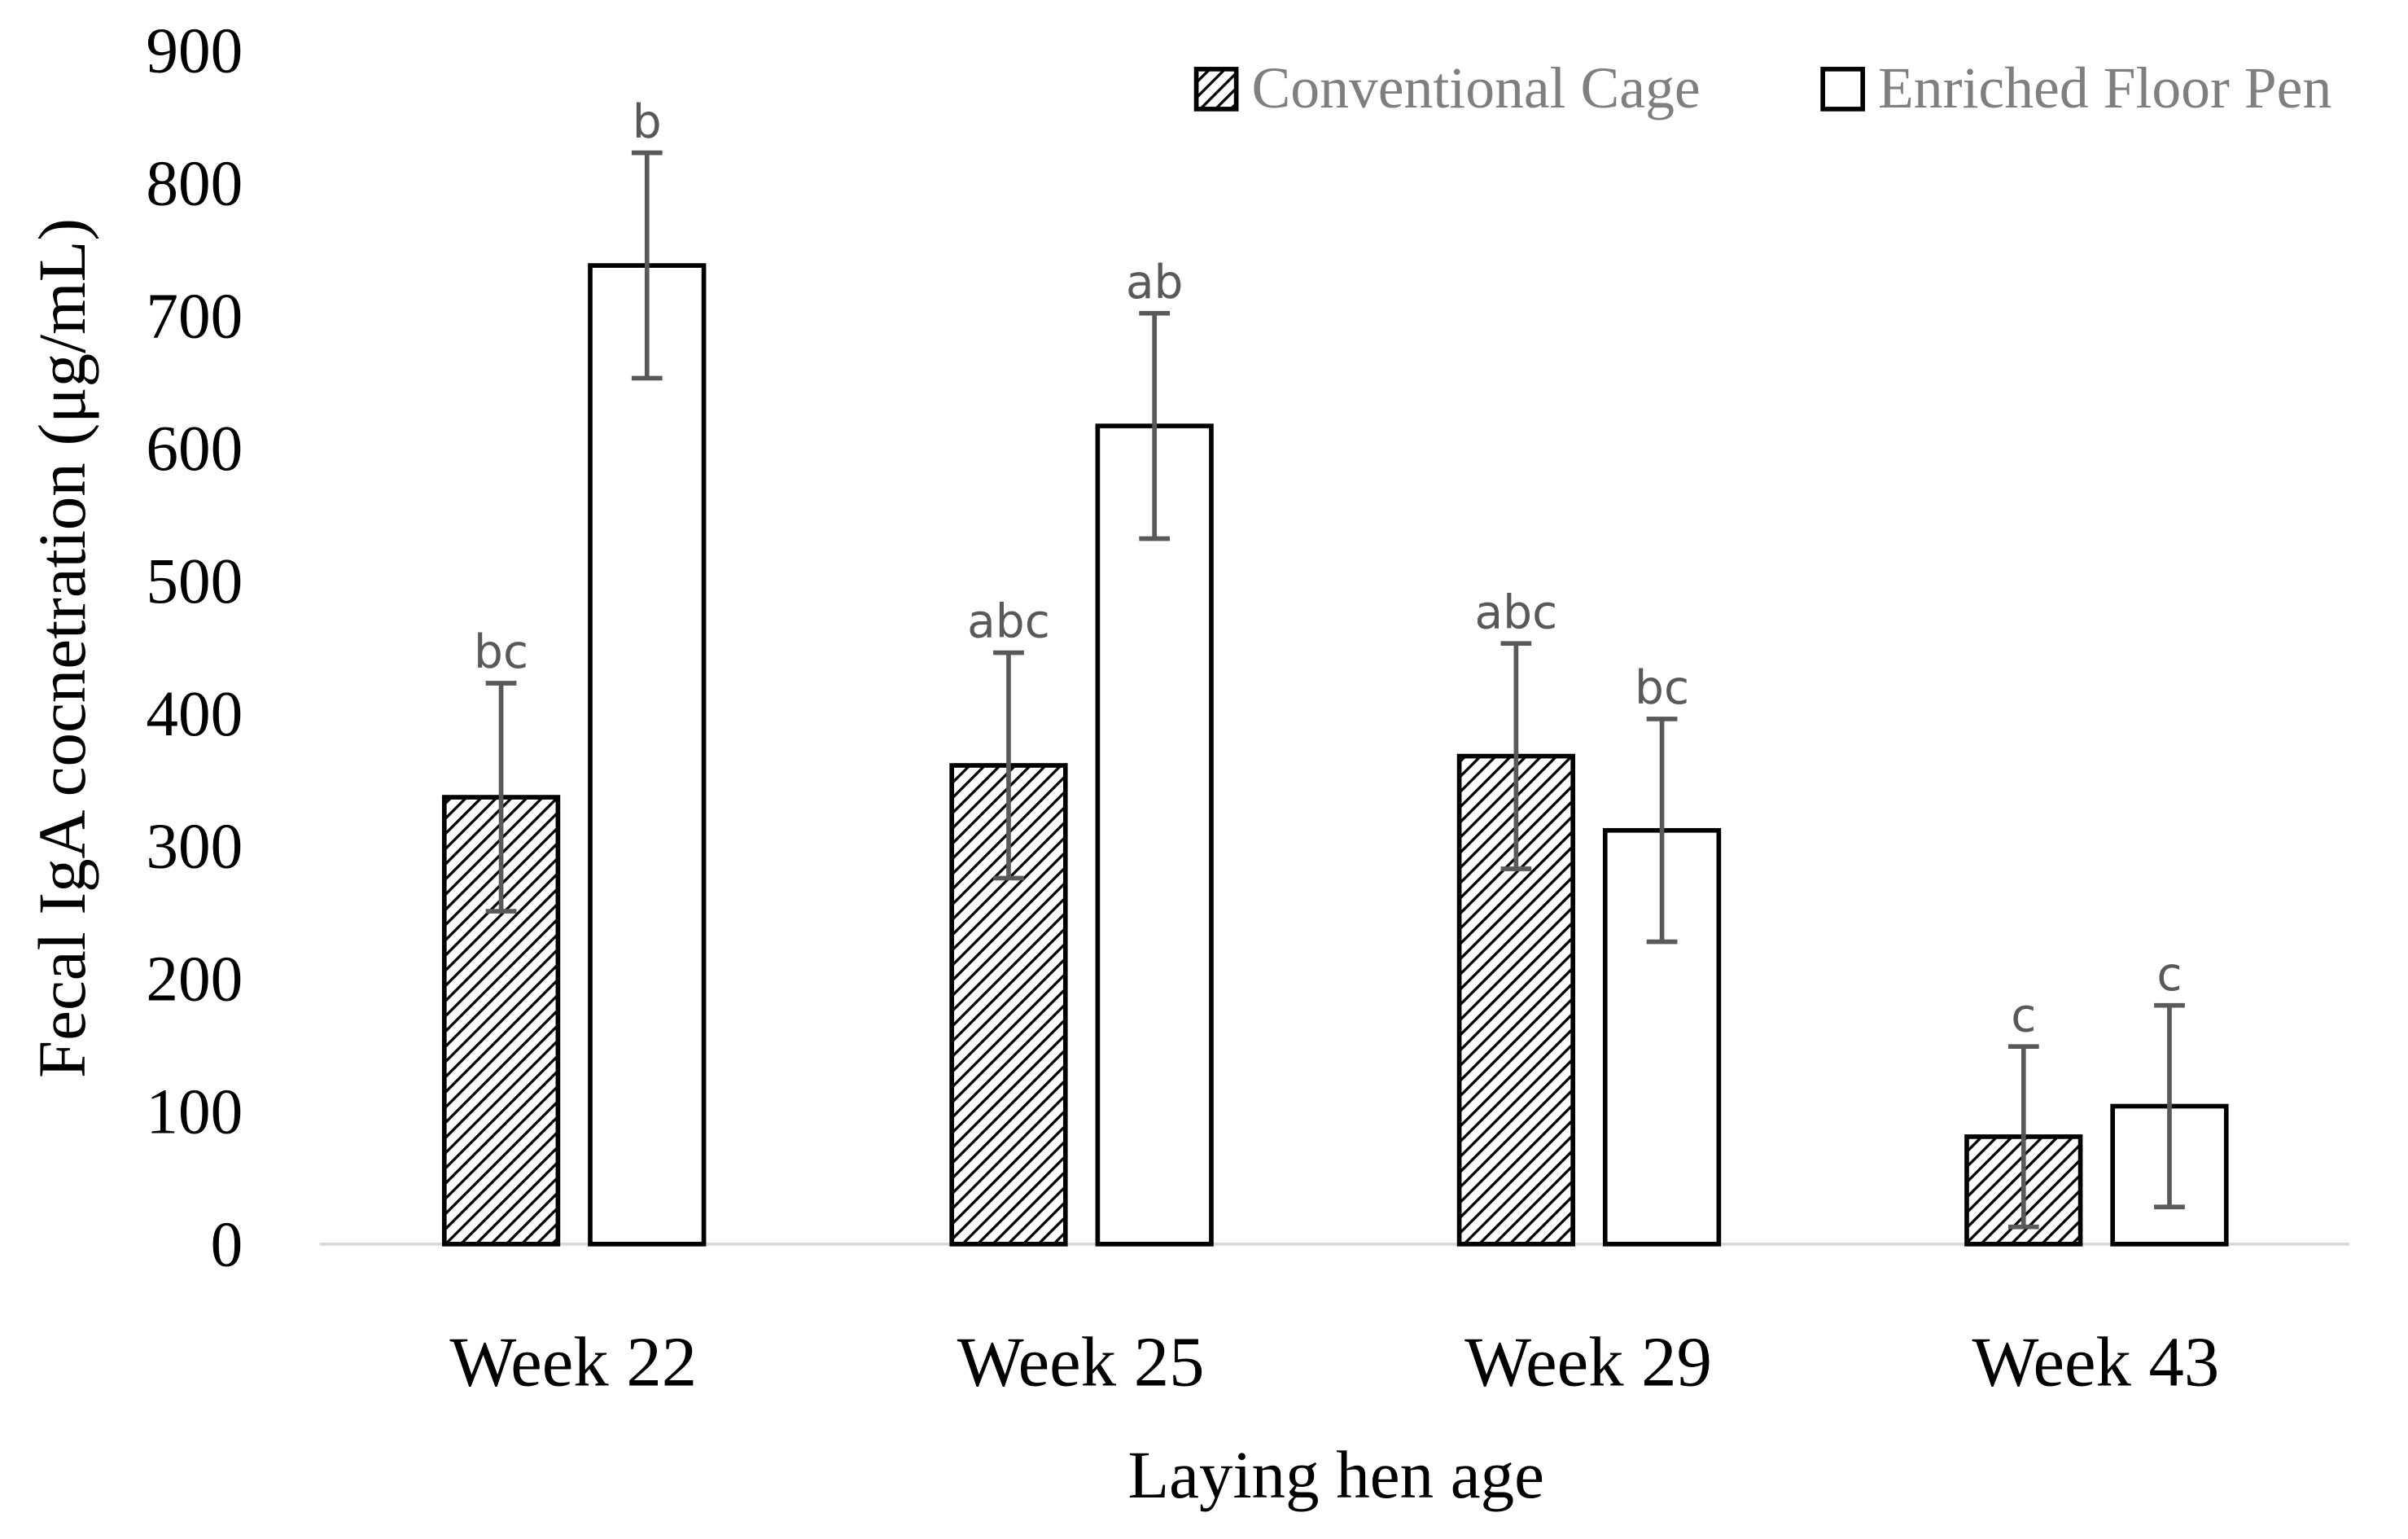 Image resolution: width=2408 pixels, height=1539 pixels. Describe the element at coordinates (1155, 282) in the screenshot. I see `significance-label: ab` at that location.